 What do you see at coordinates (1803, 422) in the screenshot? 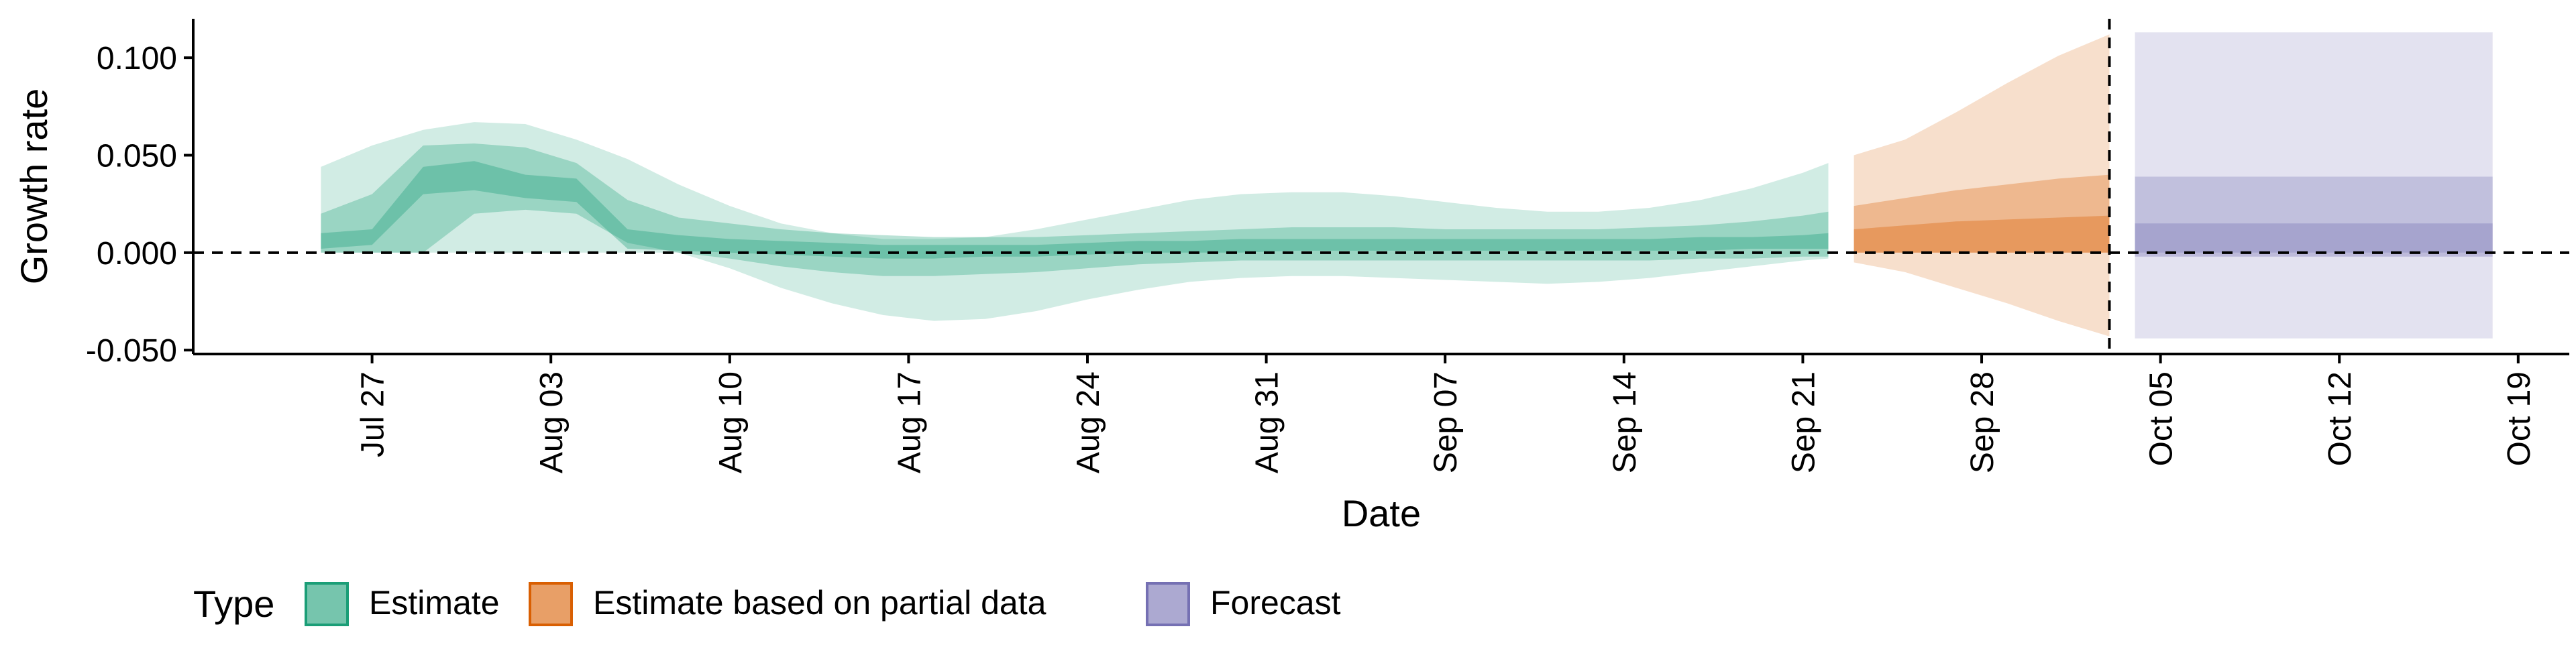
I see `x-tick-label: Sep 21` at bounding box center [1803, 422].